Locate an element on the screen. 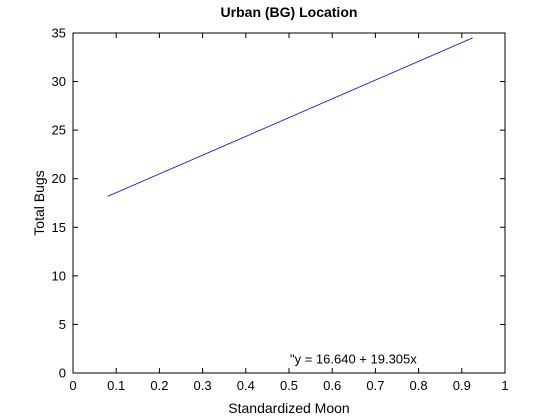 Image resolution: width=560 pixels, height=420 pixels. x-axis-label: Standardized Moon is located at coordinates (288, 408).